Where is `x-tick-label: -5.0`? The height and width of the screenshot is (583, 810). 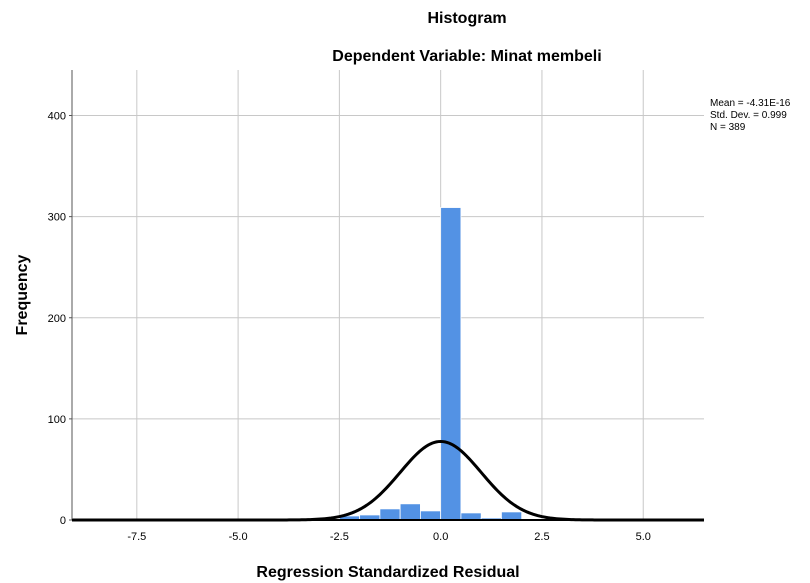
x-tick-label: -5.0 is located at coordinates (238, 537).